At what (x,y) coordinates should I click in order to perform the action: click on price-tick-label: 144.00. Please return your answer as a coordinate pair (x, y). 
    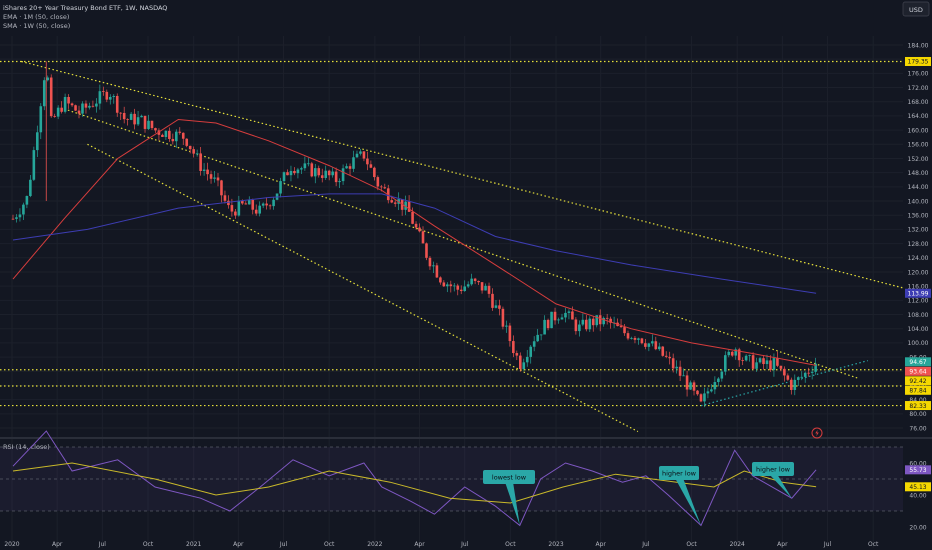
    Looking at the image, I should click on (918, 187).